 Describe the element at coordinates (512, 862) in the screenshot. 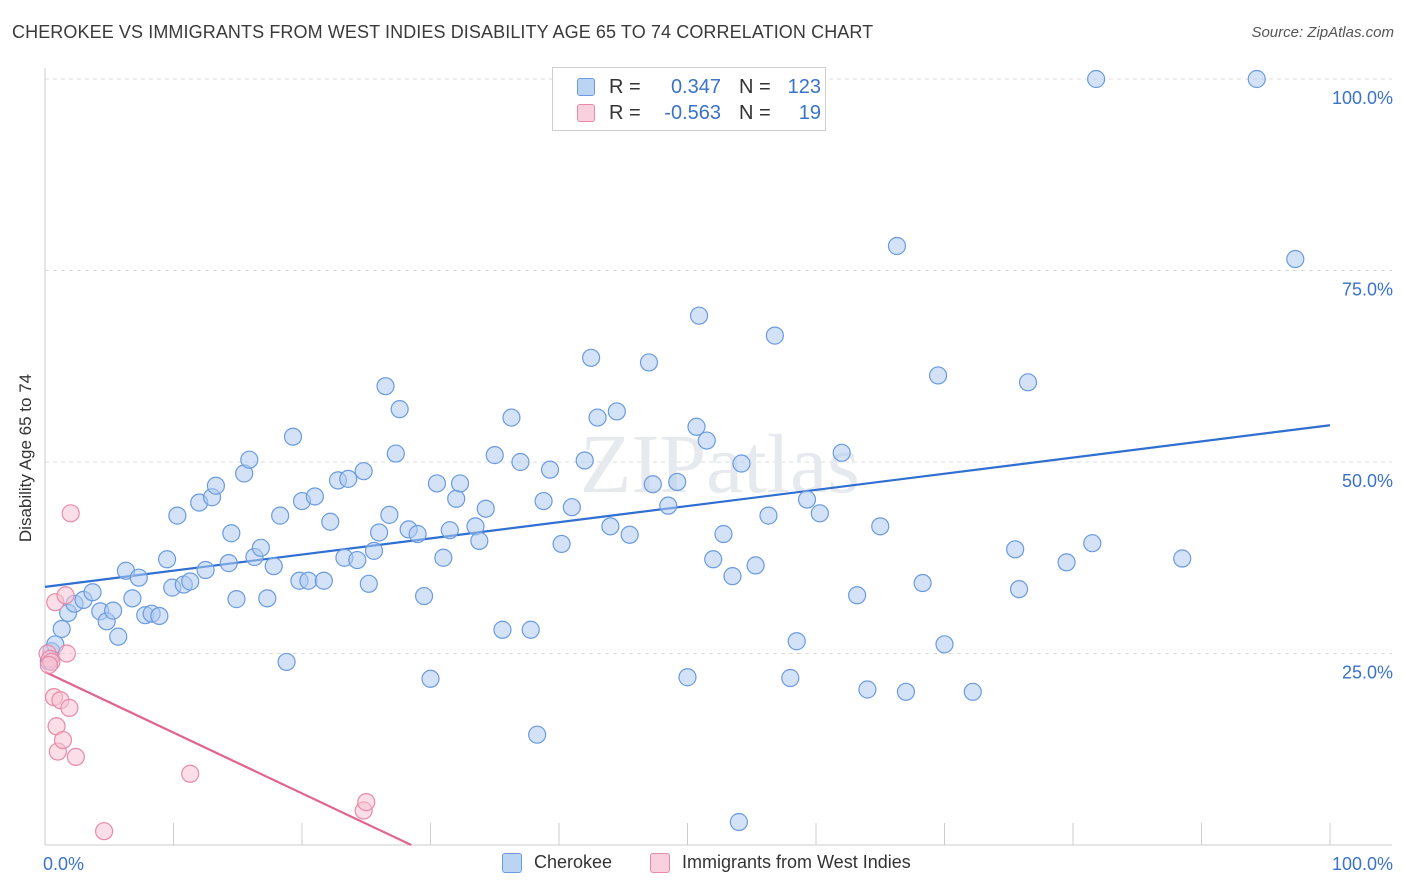

I see `bottom-legend-swatch-blue` at that location.